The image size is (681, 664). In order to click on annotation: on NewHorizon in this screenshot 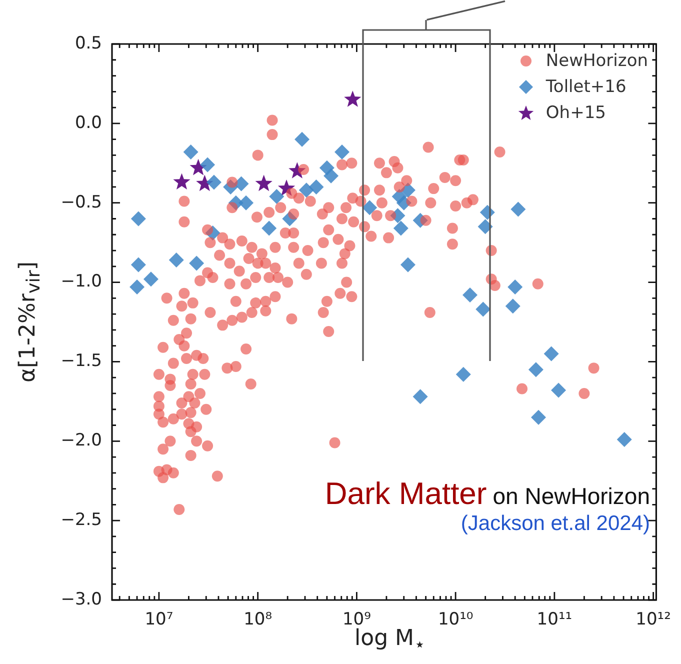, I will do `click(571, 496)`.